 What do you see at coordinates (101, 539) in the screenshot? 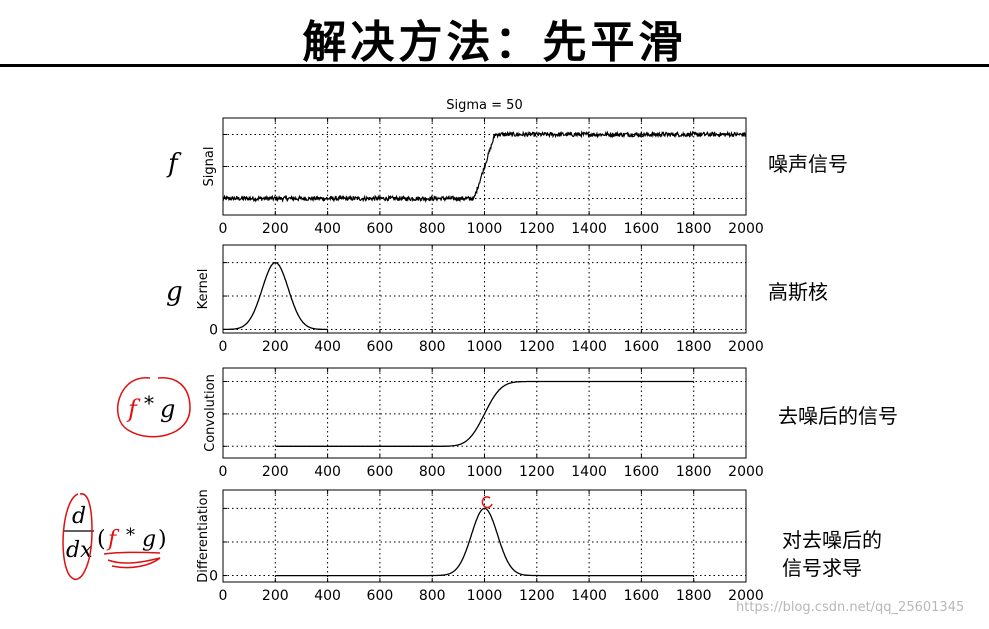
I see `math-paren-open: (` at bounding box center [101, 539].